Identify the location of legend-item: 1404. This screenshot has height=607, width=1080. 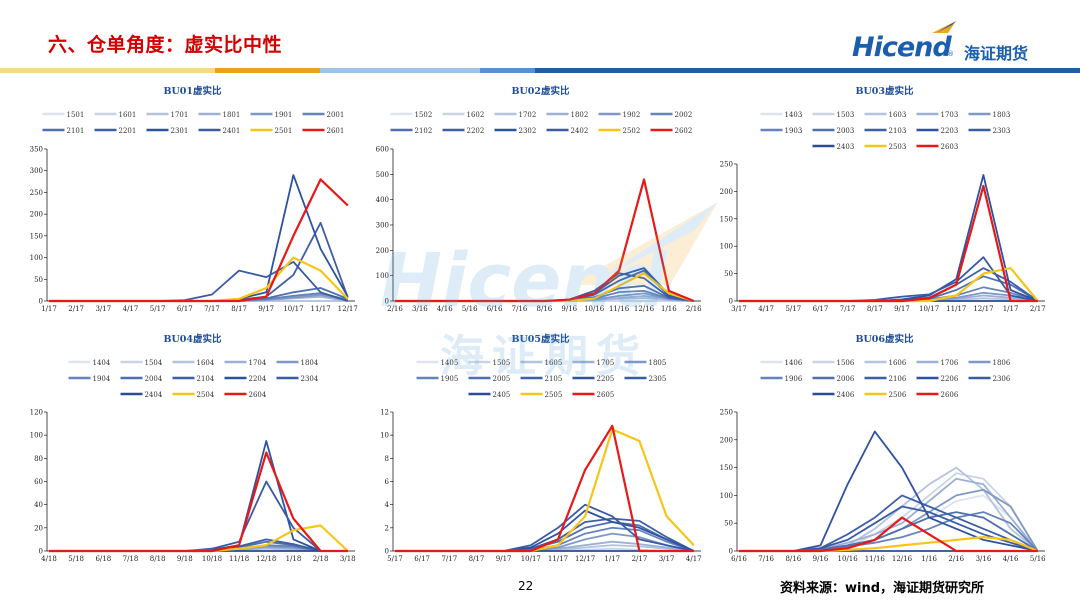
(89, 363).